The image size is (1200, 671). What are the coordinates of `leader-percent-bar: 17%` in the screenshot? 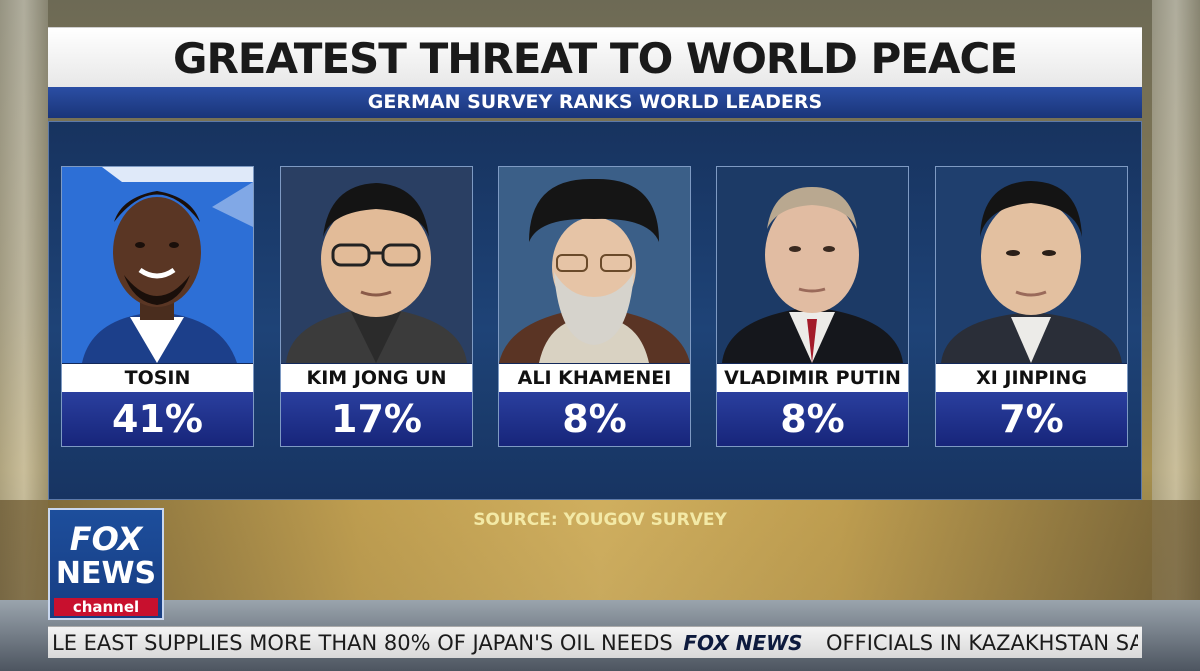 It's located at (376, 419).